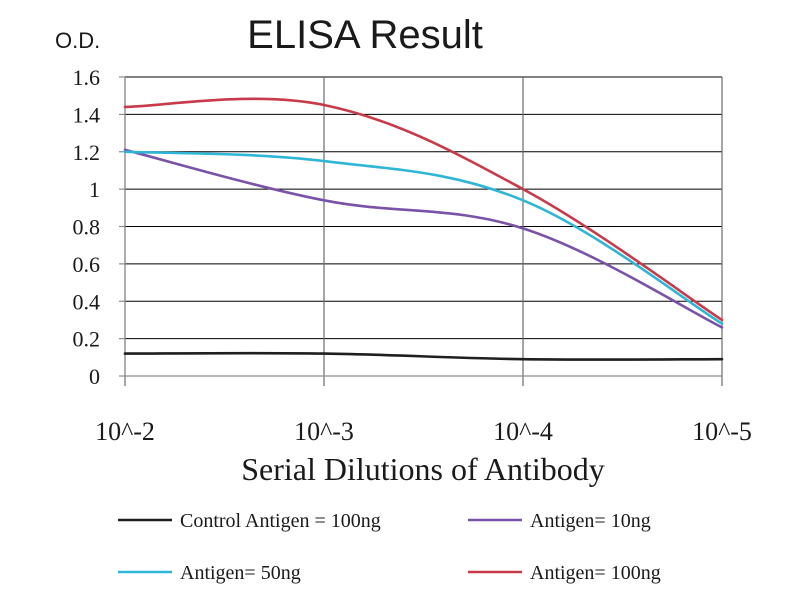 This screenshot has width=800, height=600. I want to click on x-tick-label: 10^-3, so click(324, 431).